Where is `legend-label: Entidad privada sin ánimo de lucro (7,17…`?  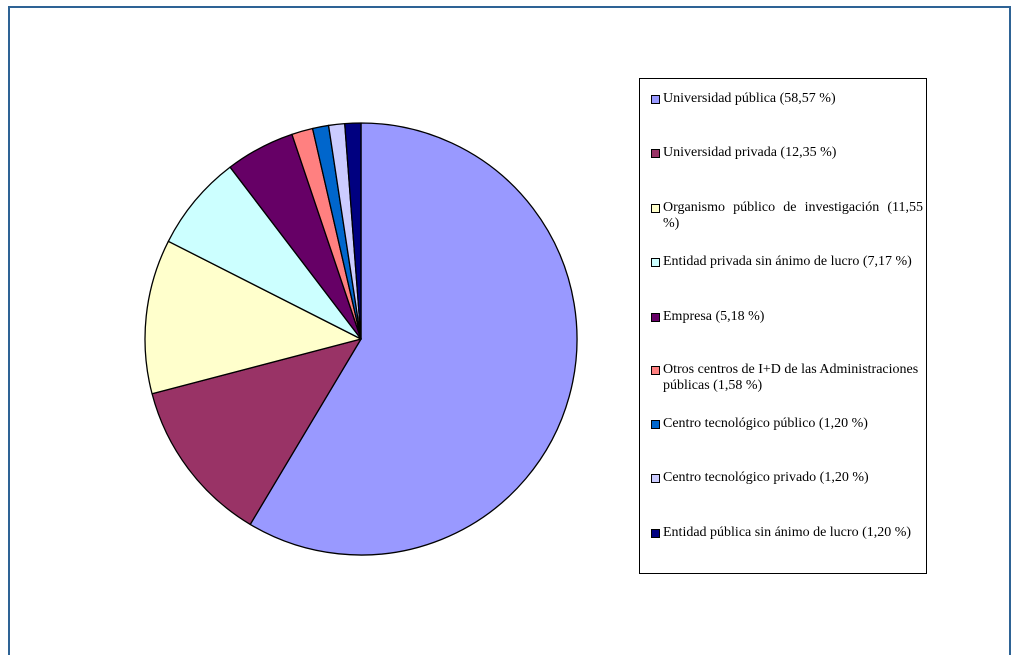
legend-label: Entidad privada sin ánimo de lucro (7,17… is located at coordinates (787, 261).